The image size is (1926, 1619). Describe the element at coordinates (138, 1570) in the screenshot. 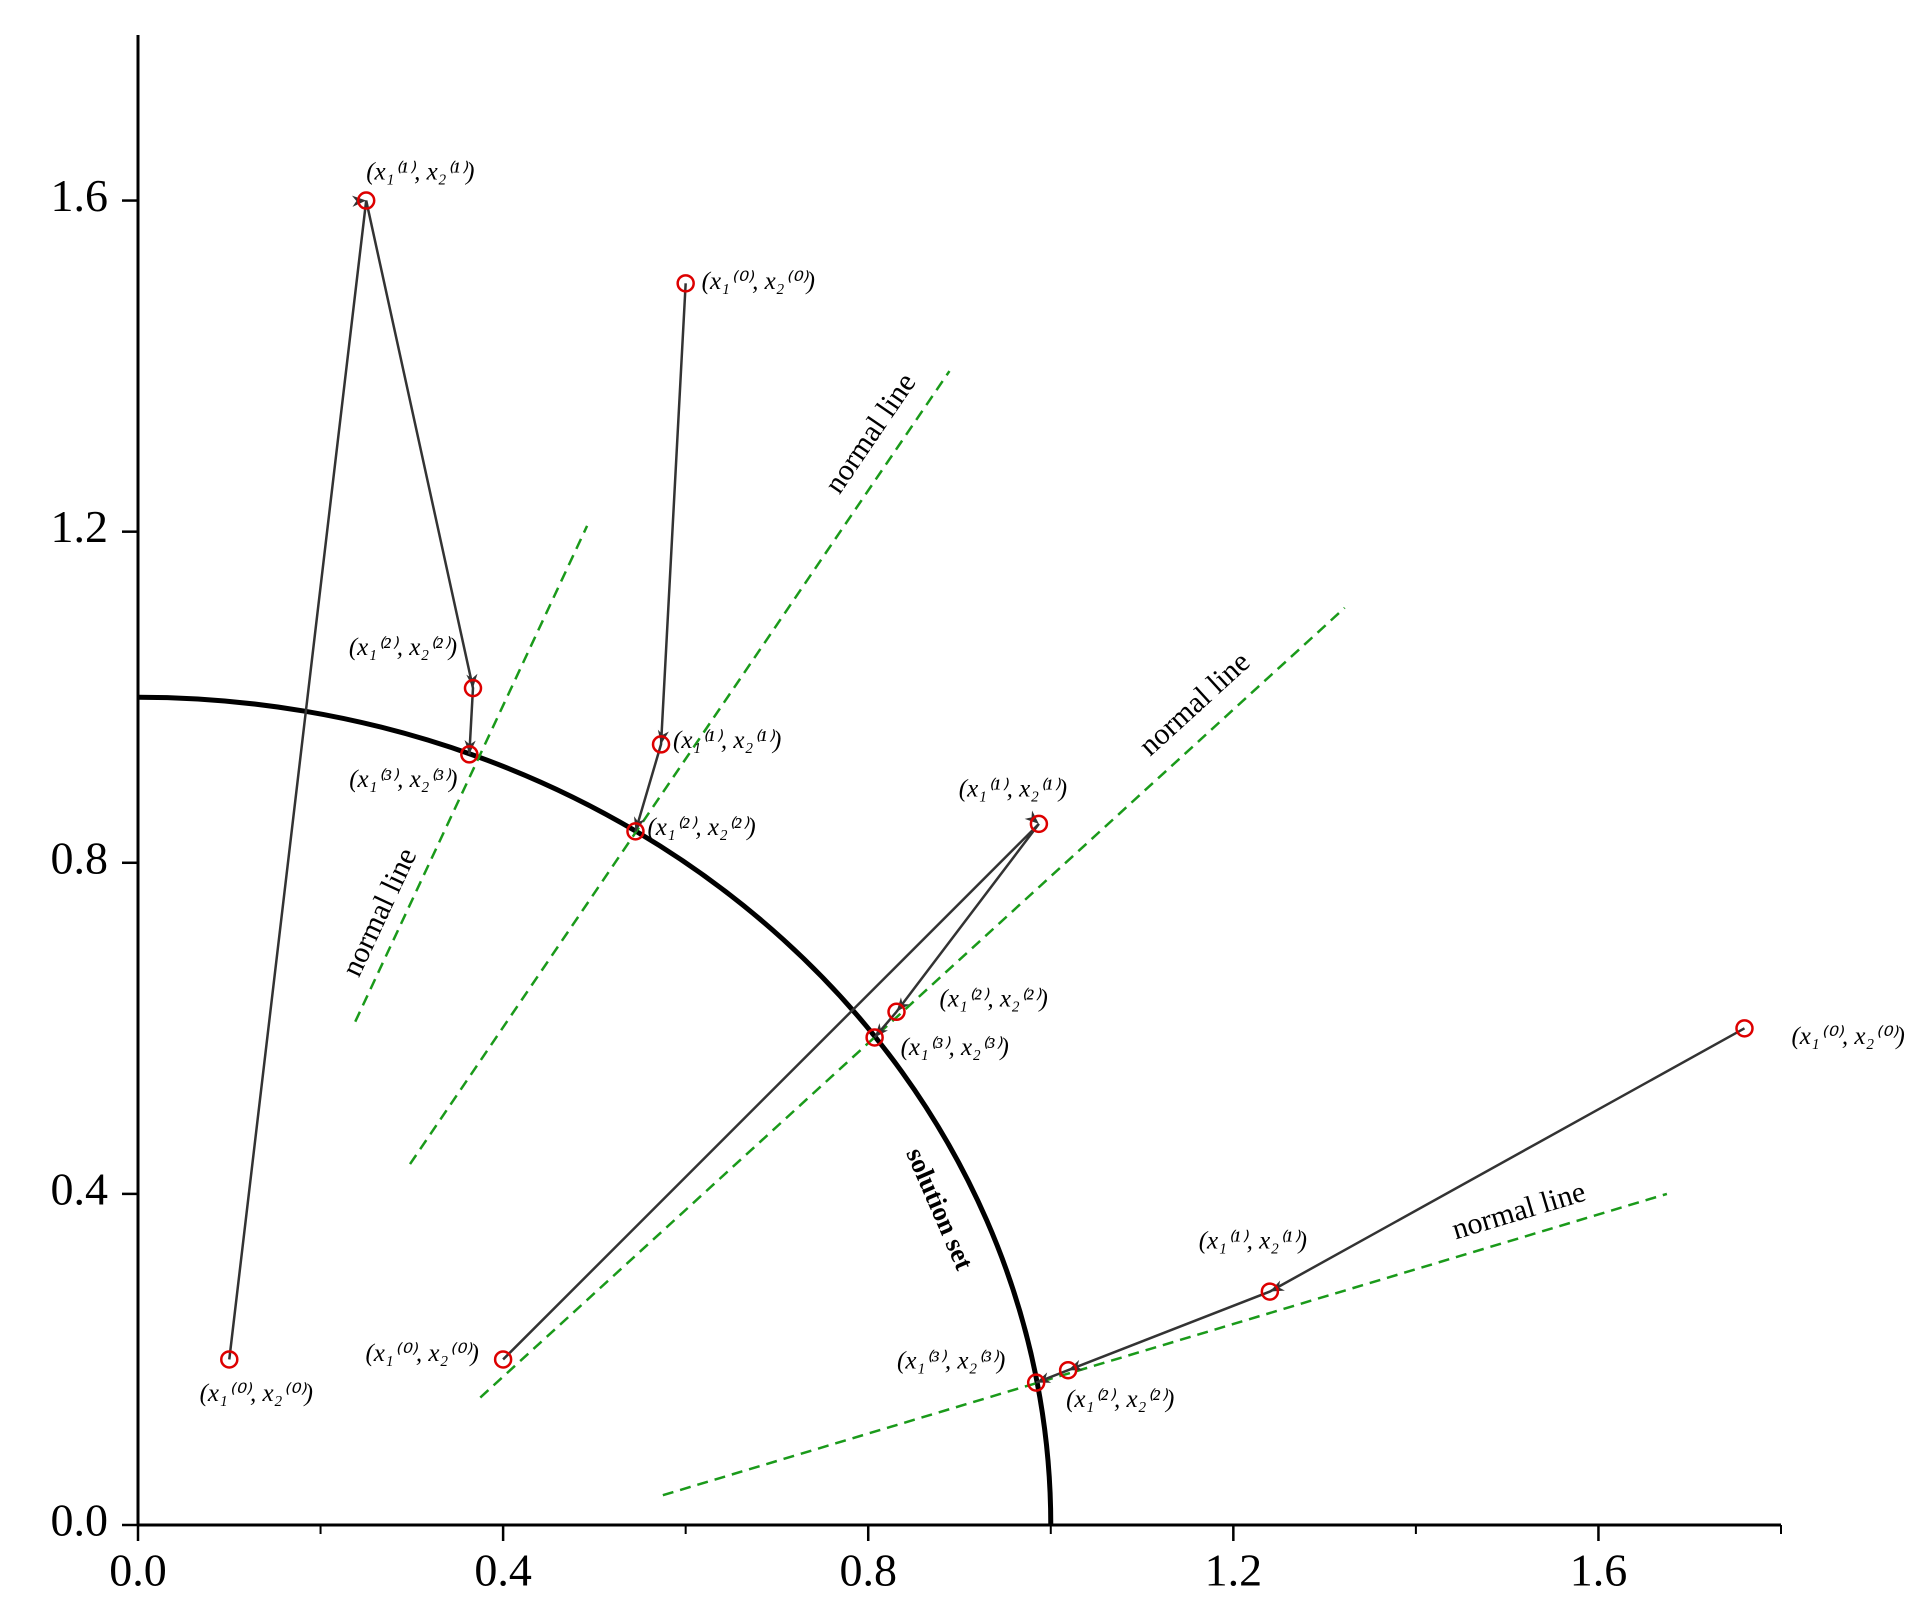

I see `x-tick-label: 0.0` at that location.